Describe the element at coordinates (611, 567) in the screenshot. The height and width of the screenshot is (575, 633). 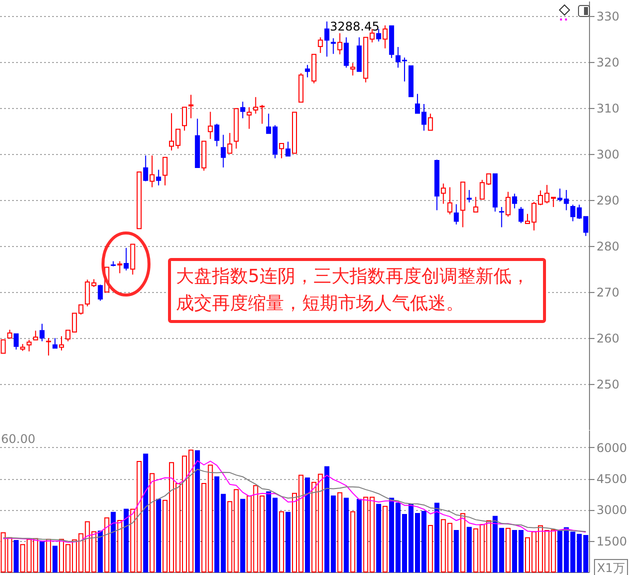
I see `text: X1万` at that location.